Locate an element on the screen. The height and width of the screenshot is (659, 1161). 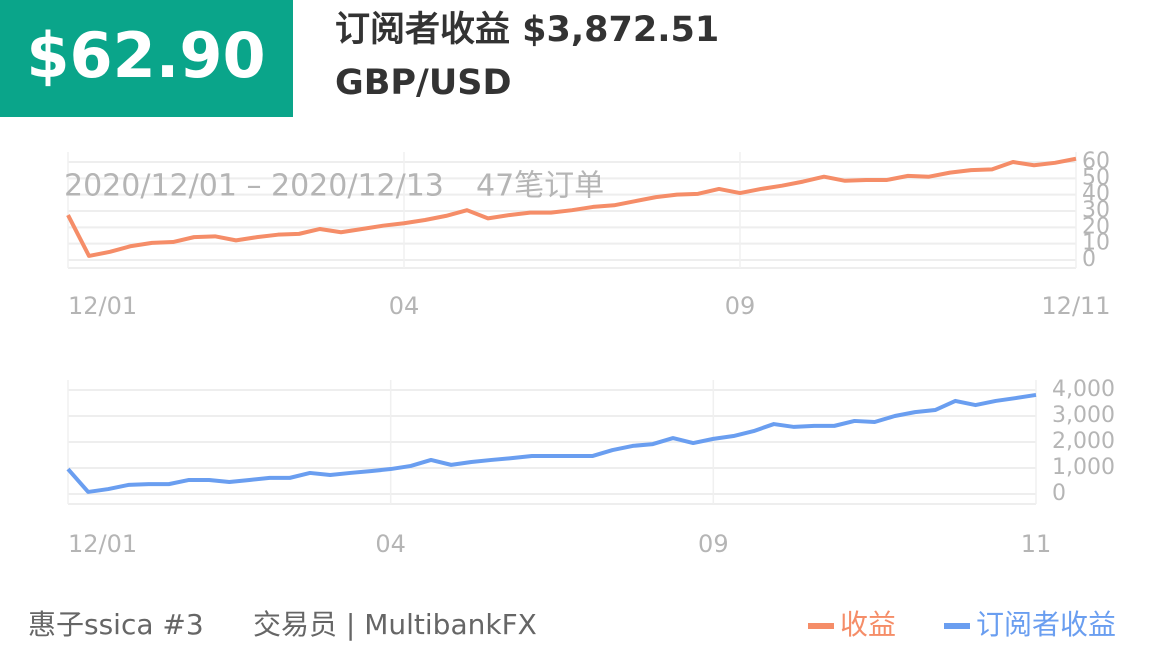
y-tick-label: 40 is located at coordinates (1096, 194).